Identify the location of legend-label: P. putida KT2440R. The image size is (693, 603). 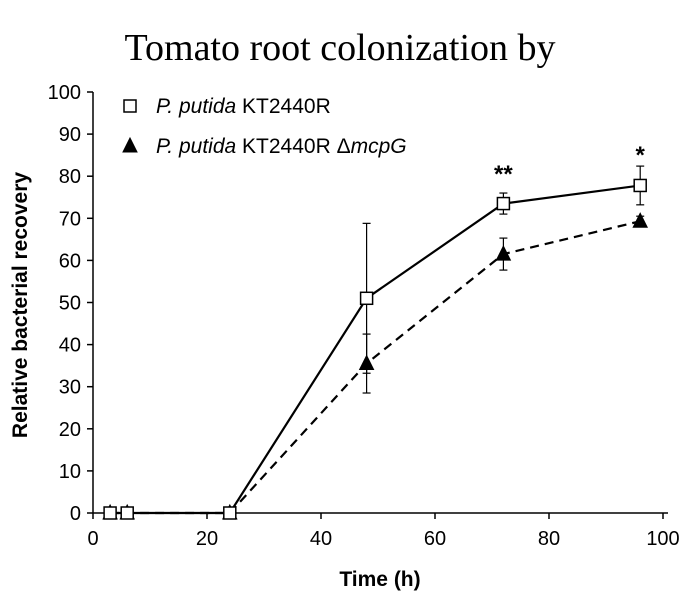
(243, 106).